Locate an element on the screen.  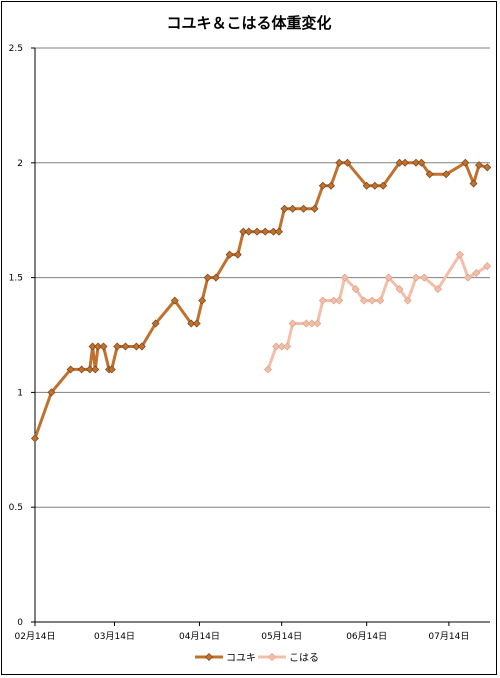
y-tick-label: 1 is located at coordinates (20, 393).